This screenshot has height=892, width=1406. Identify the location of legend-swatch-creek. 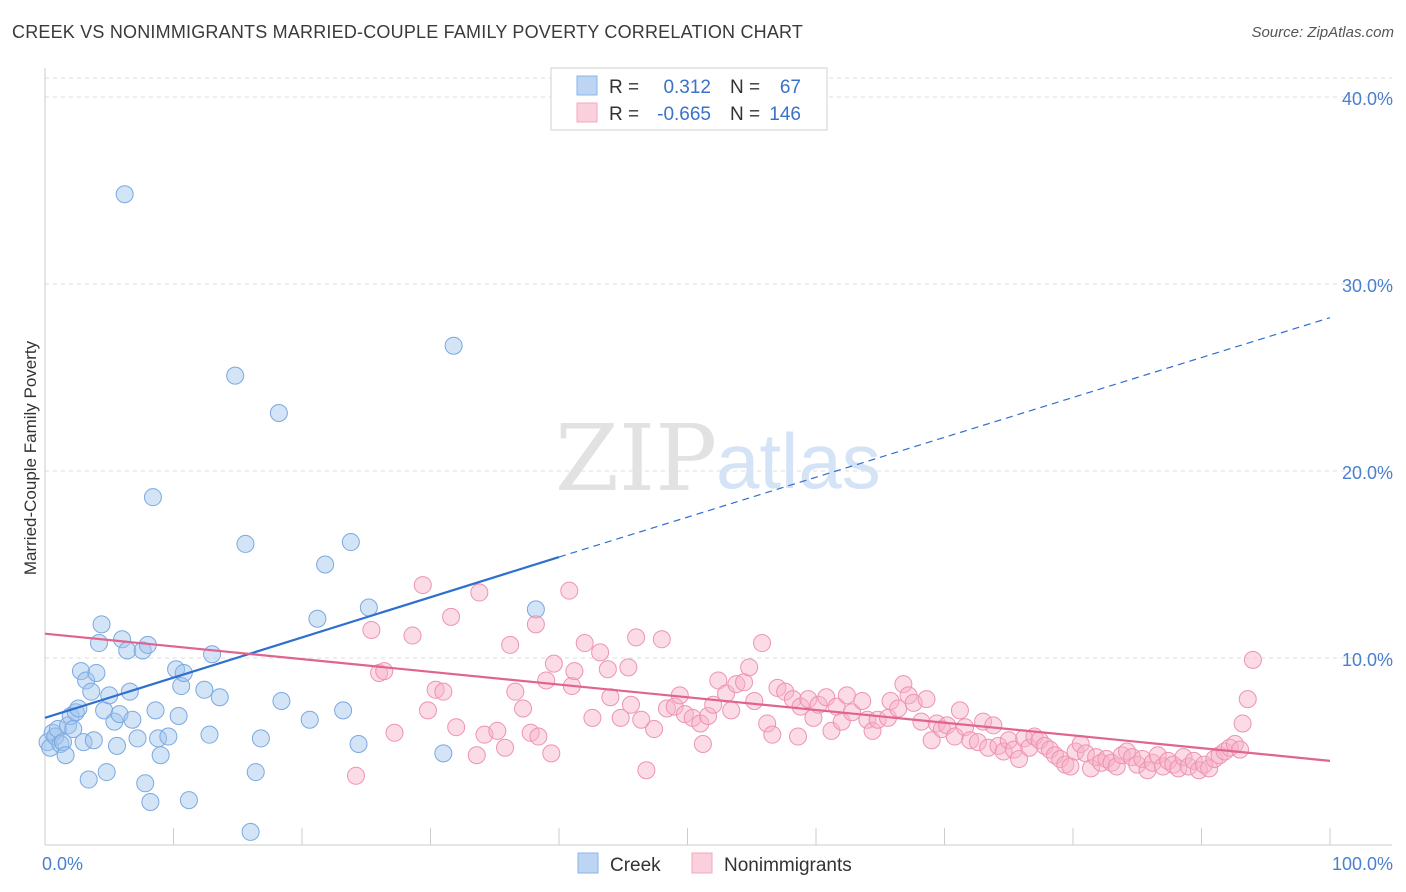
(587, 85).